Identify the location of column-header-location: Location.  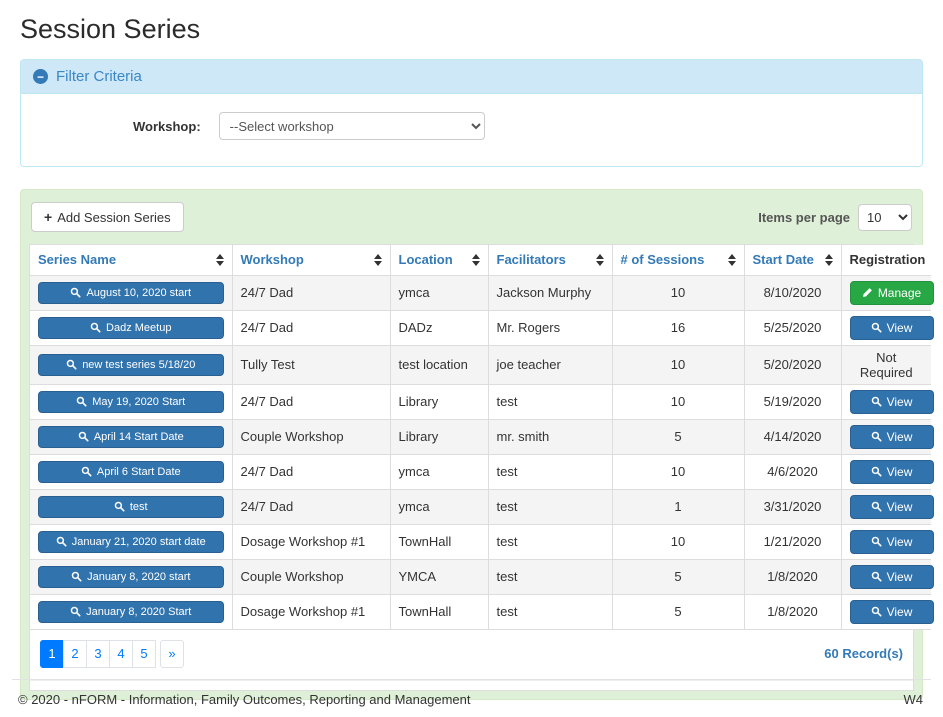
(439, 260).